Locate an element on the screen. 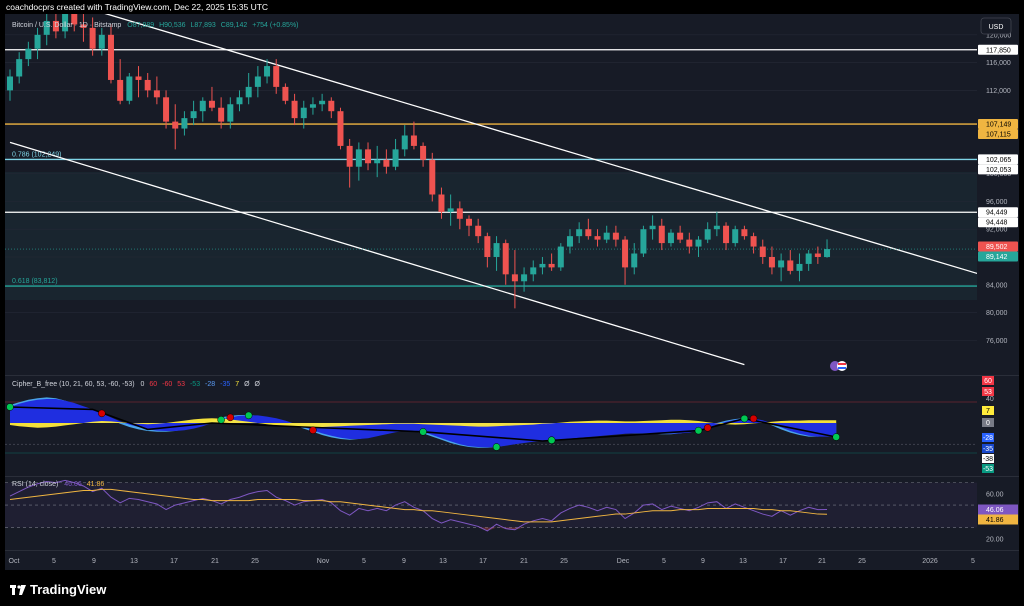  cipher-tag-label-0: 60 is located at coordinates (988, 381).